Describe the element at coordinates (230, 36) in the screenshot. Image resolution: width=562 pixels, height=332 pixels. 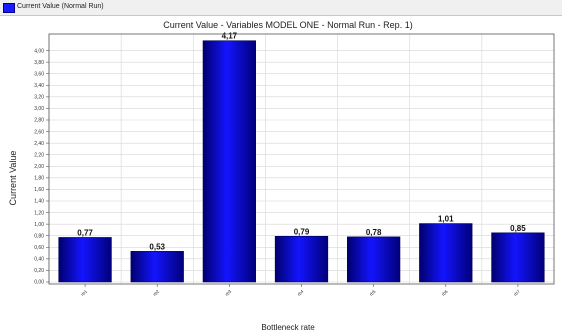
I see `data-label: 4,17` at that location.